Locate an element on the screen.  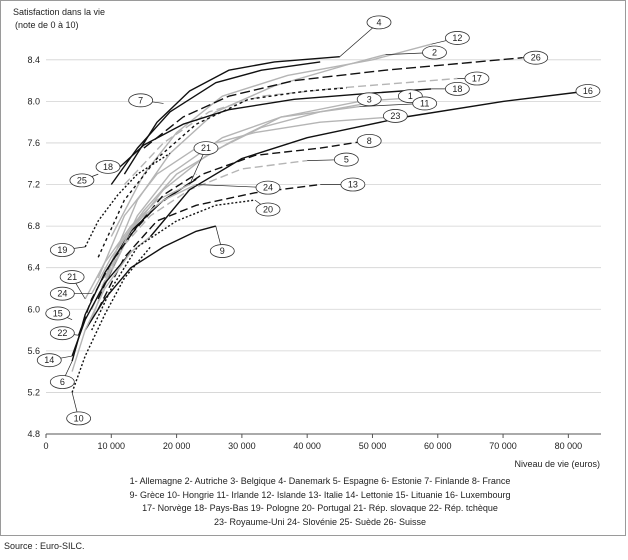
series-label-text: 2 is located at coordinates (434, 53).